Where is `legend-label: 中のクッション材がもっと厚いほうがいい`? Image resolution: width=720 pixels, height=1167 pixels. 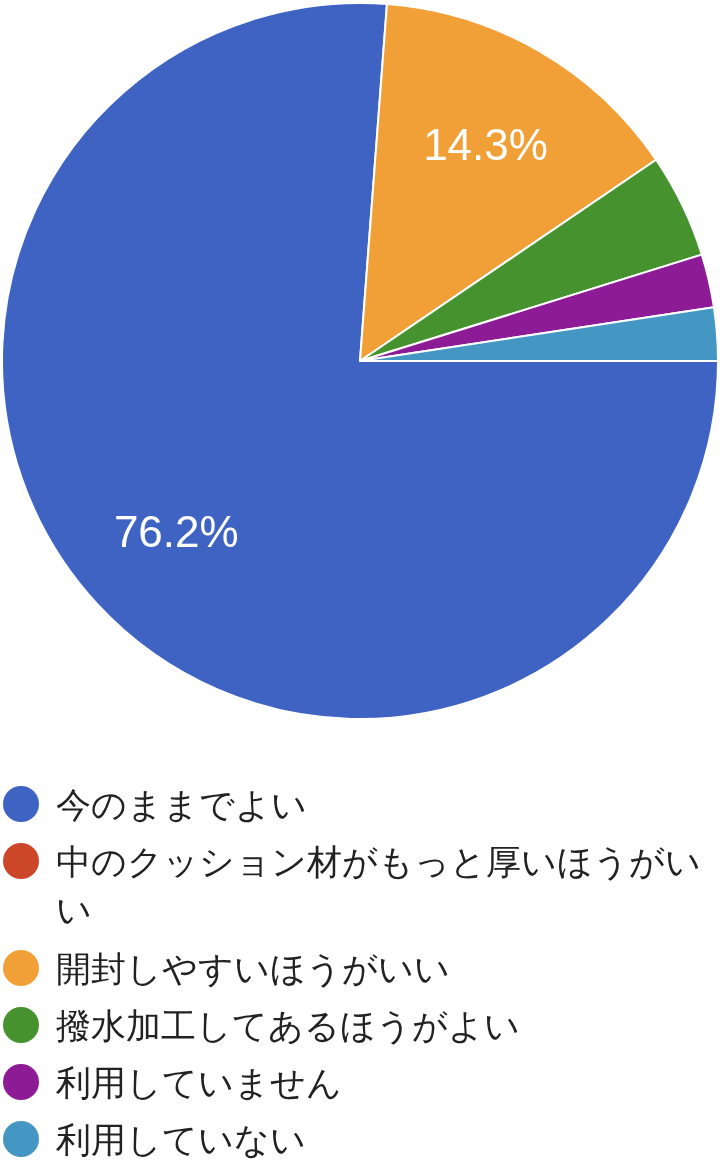 legend-label: 中のクッション材がもっと厚いほうがいい is located at coordinates (378, 885).